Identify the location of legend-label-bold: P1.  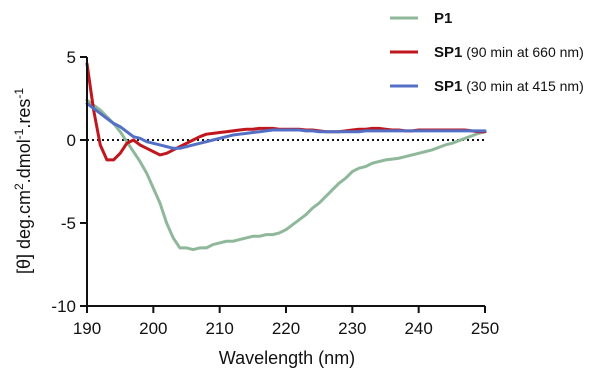
(443, 18).